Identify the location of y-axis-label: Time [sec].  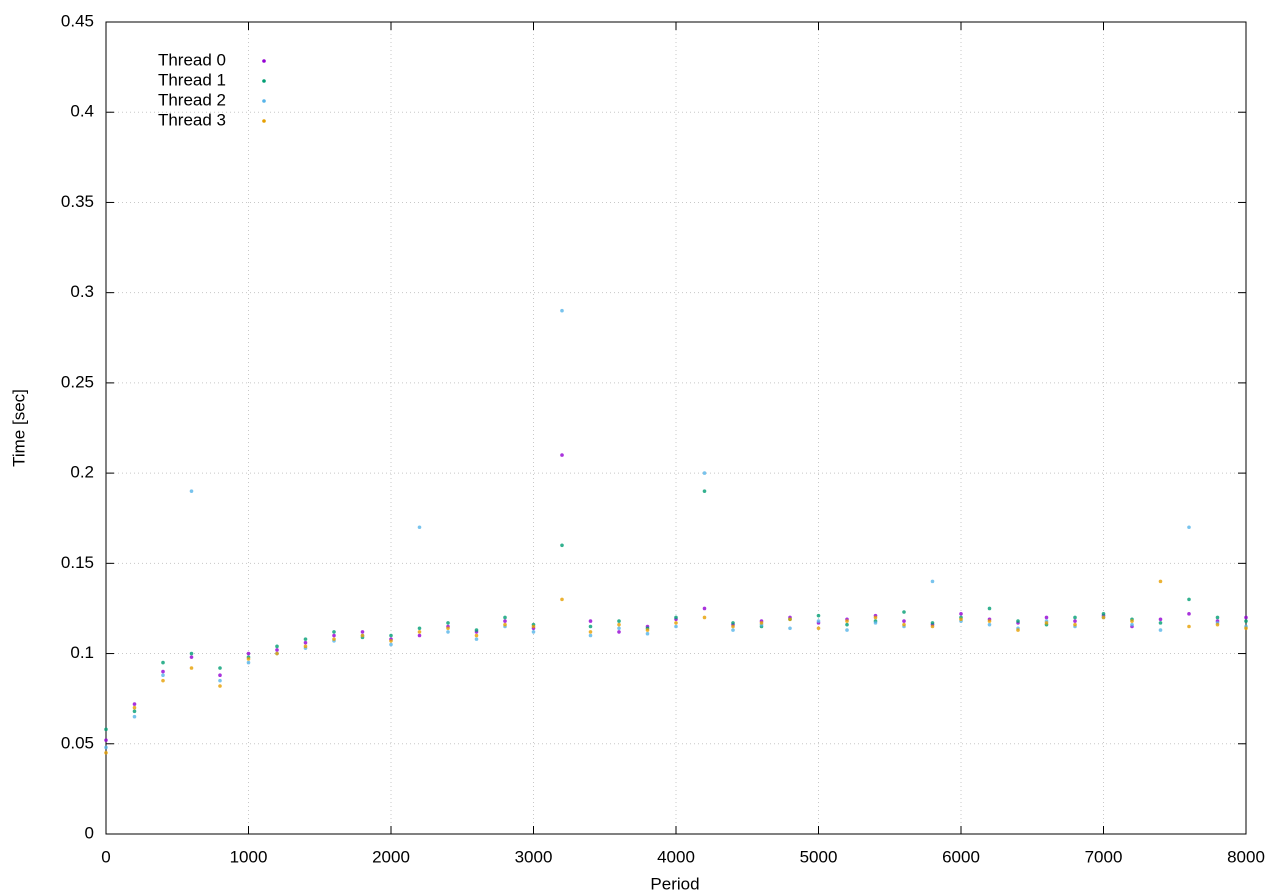
(18, 428).